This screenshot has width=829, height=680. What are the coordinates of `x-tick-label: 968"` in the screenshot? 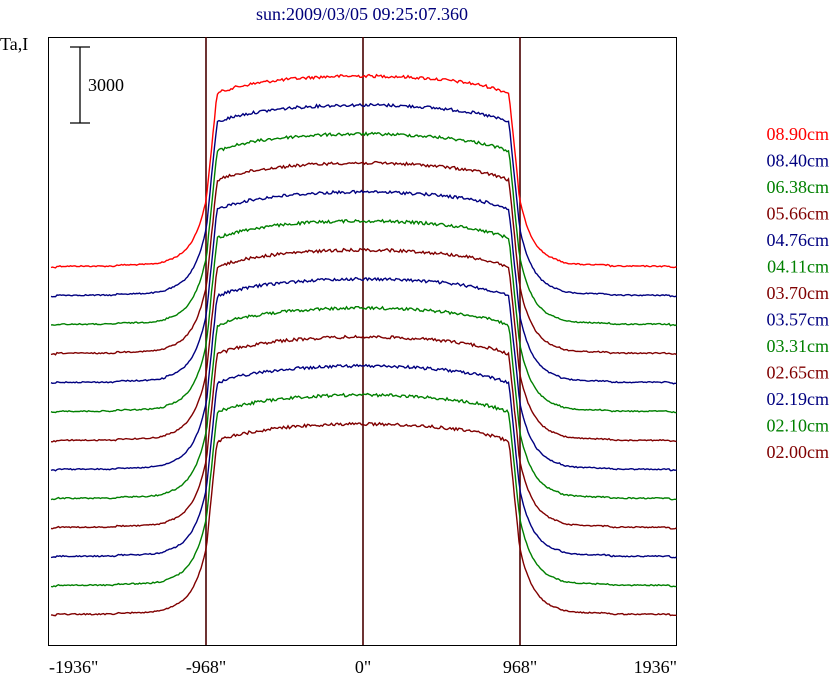 It's located at (520, 667).